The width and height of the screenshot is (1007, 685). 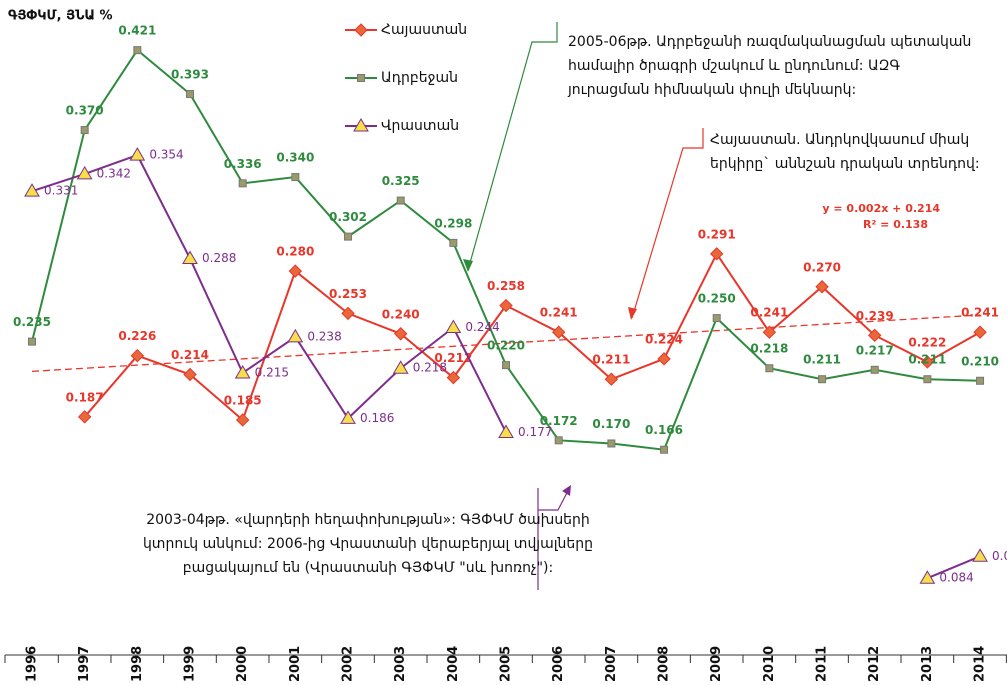 What do you see at coordinates (166, 155) in the screenshot?
I see `data-label: 0.354` at bounding box center [166, 155].